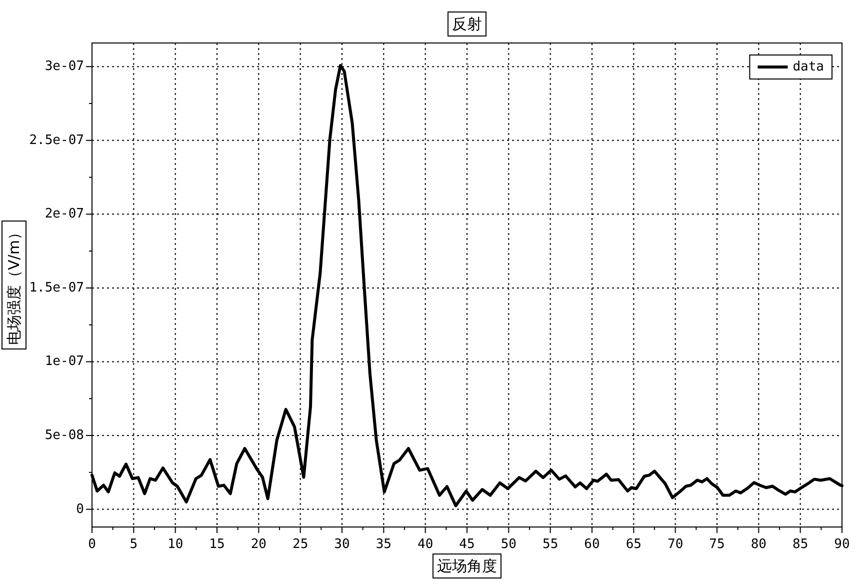 The width and height of the screenshot is (856, 584). What do you see at coordinates (384, 544) in the screenshot?
I see `x-tick-label: 35` at bounding box center [384, 544].